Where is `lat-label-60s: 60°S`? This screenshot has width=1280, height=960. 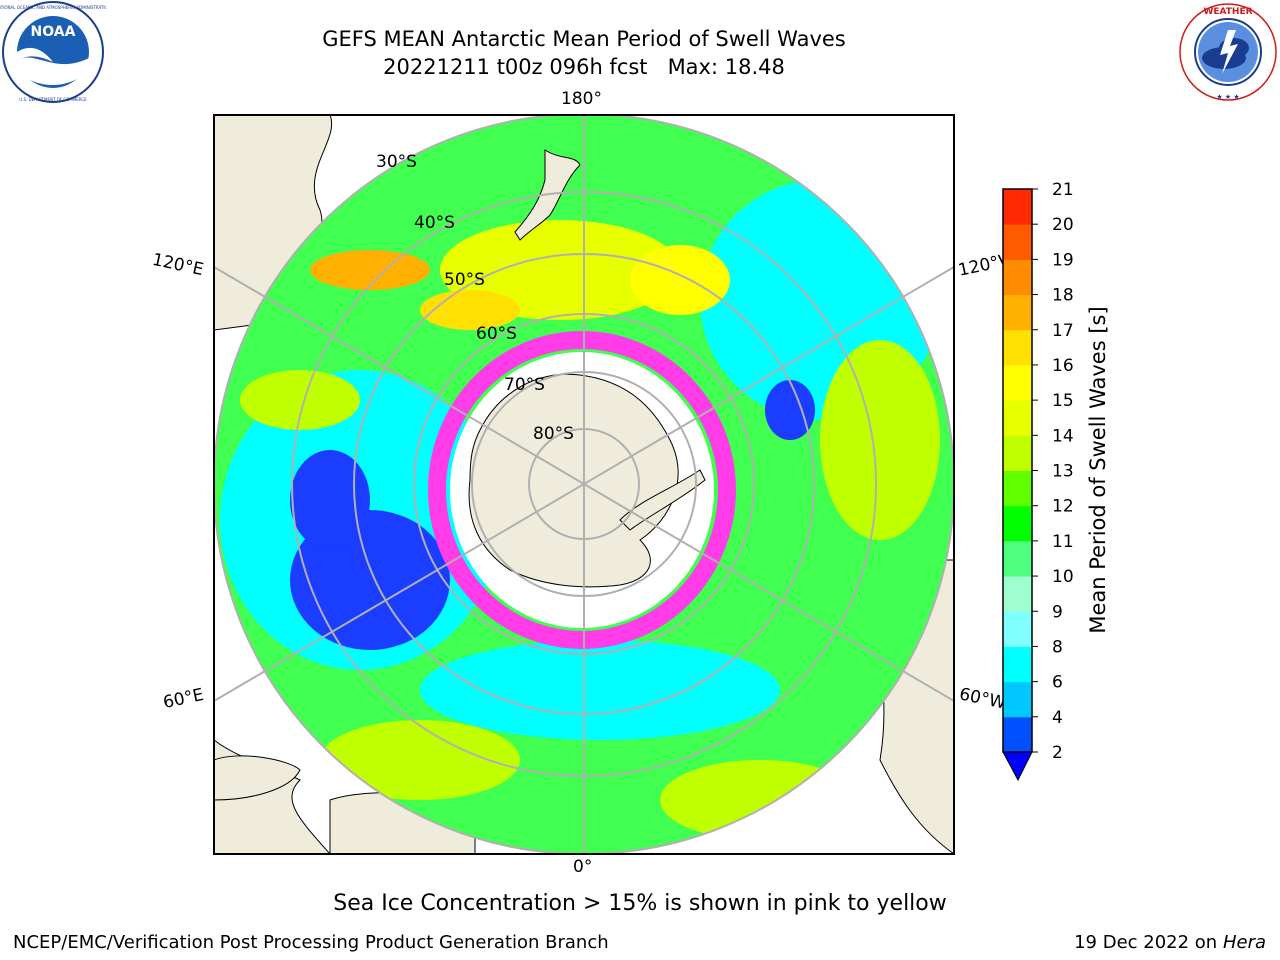 lat-label-60s: 60°S is located at coordinates (496, 334).